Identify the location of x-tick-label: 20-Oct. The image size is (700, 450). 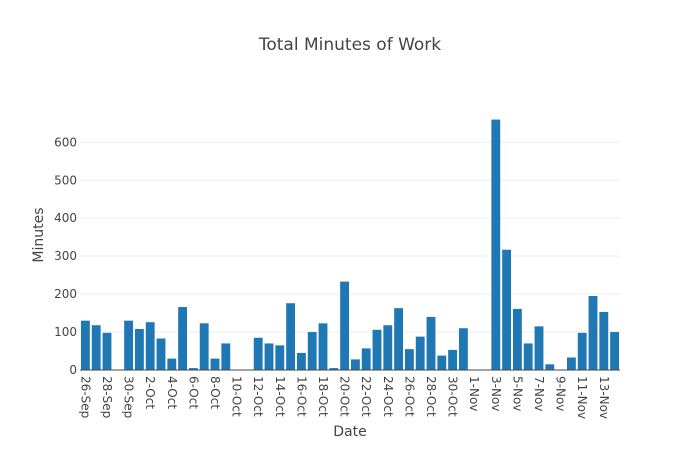
(345, 396).